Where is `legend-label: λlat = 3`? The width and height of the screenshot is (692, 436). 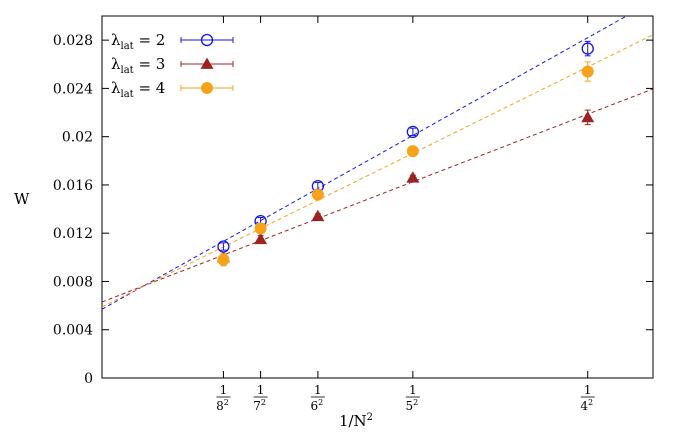
legend-label: λlat = 3 is located at coordinates (138, 65).